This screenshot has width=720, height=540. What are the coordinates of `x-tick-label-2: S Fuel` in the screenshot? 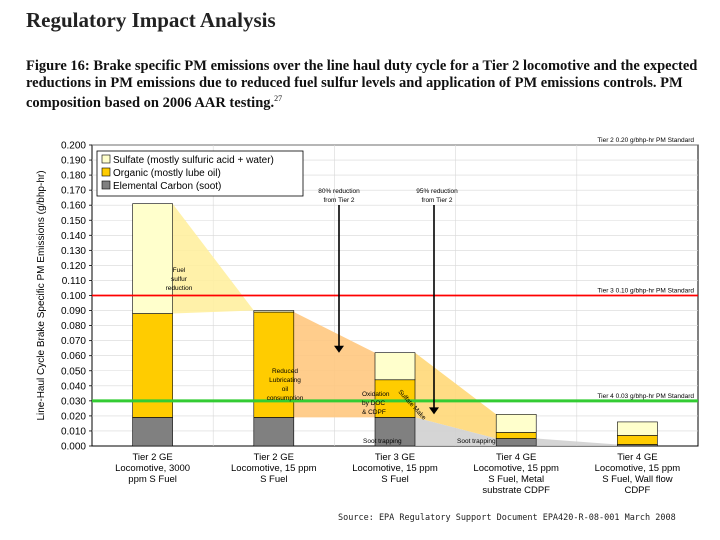 It's located at (394, 479).